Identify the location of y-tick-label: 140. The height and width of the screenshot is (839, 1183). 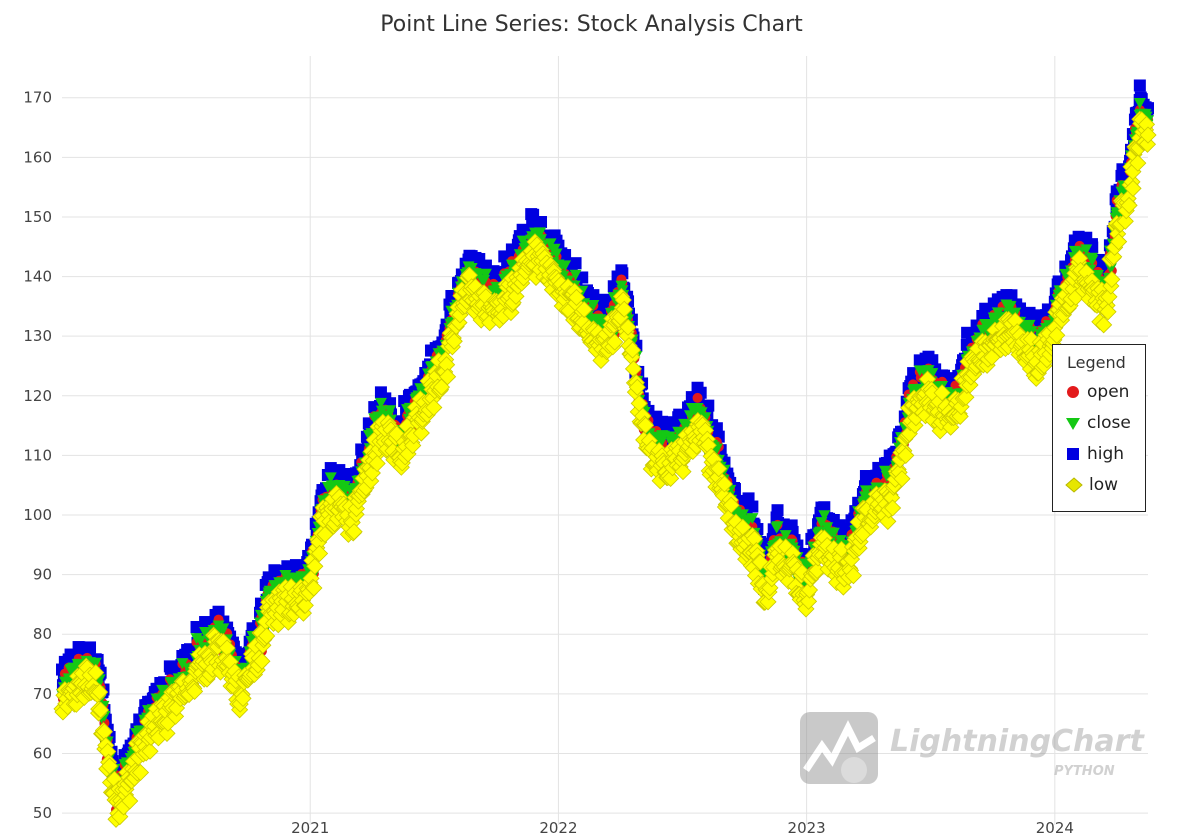
(37, 277).